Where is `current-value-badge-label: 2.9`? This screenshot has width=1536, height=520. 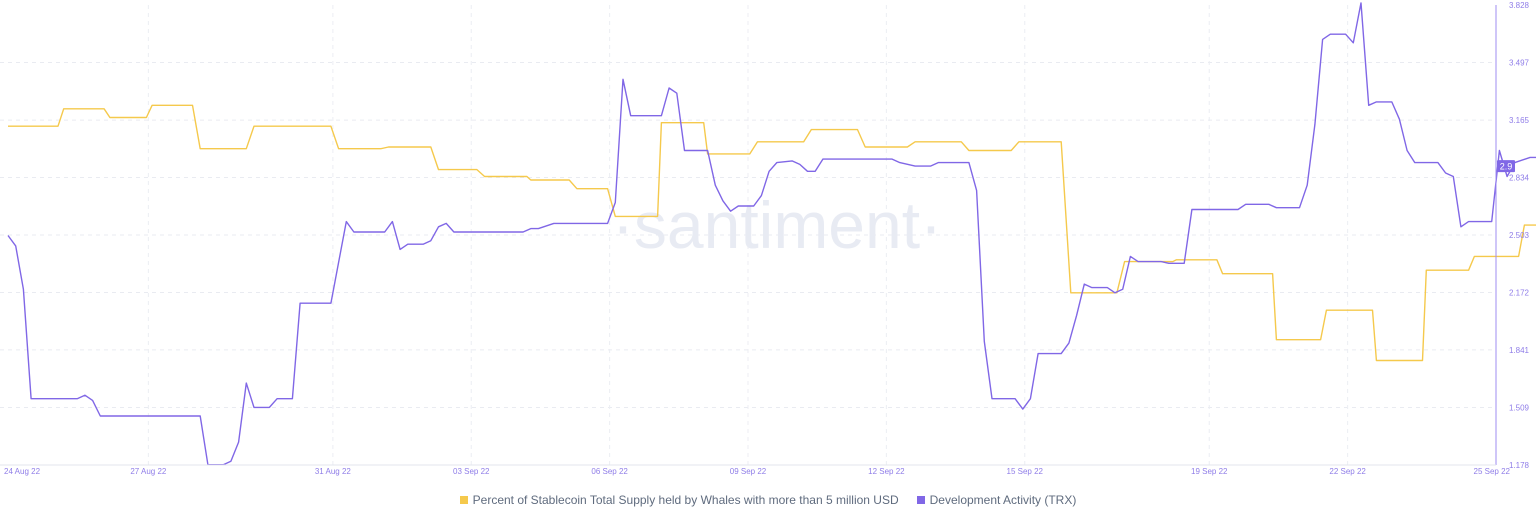
current-value-badge-label: 2.9 is located at coordinates (1506, 167).